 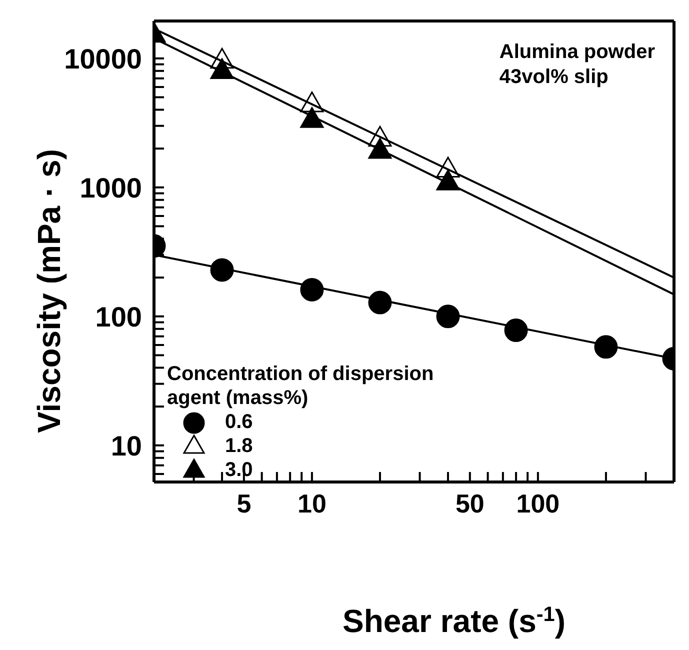 I want to click on legend-title: Concentration of dispersion agent (mass%), so click(x=301, y=386).